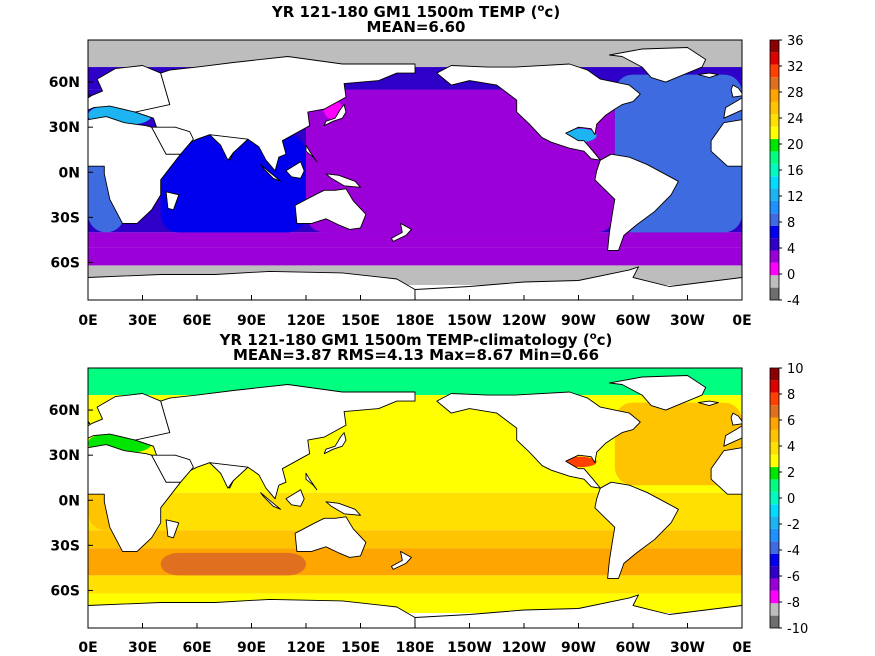 The height and width of the screenshot is (656, 875). I want to click on bottom-y-tick-label: 60S, so click(65, 591).